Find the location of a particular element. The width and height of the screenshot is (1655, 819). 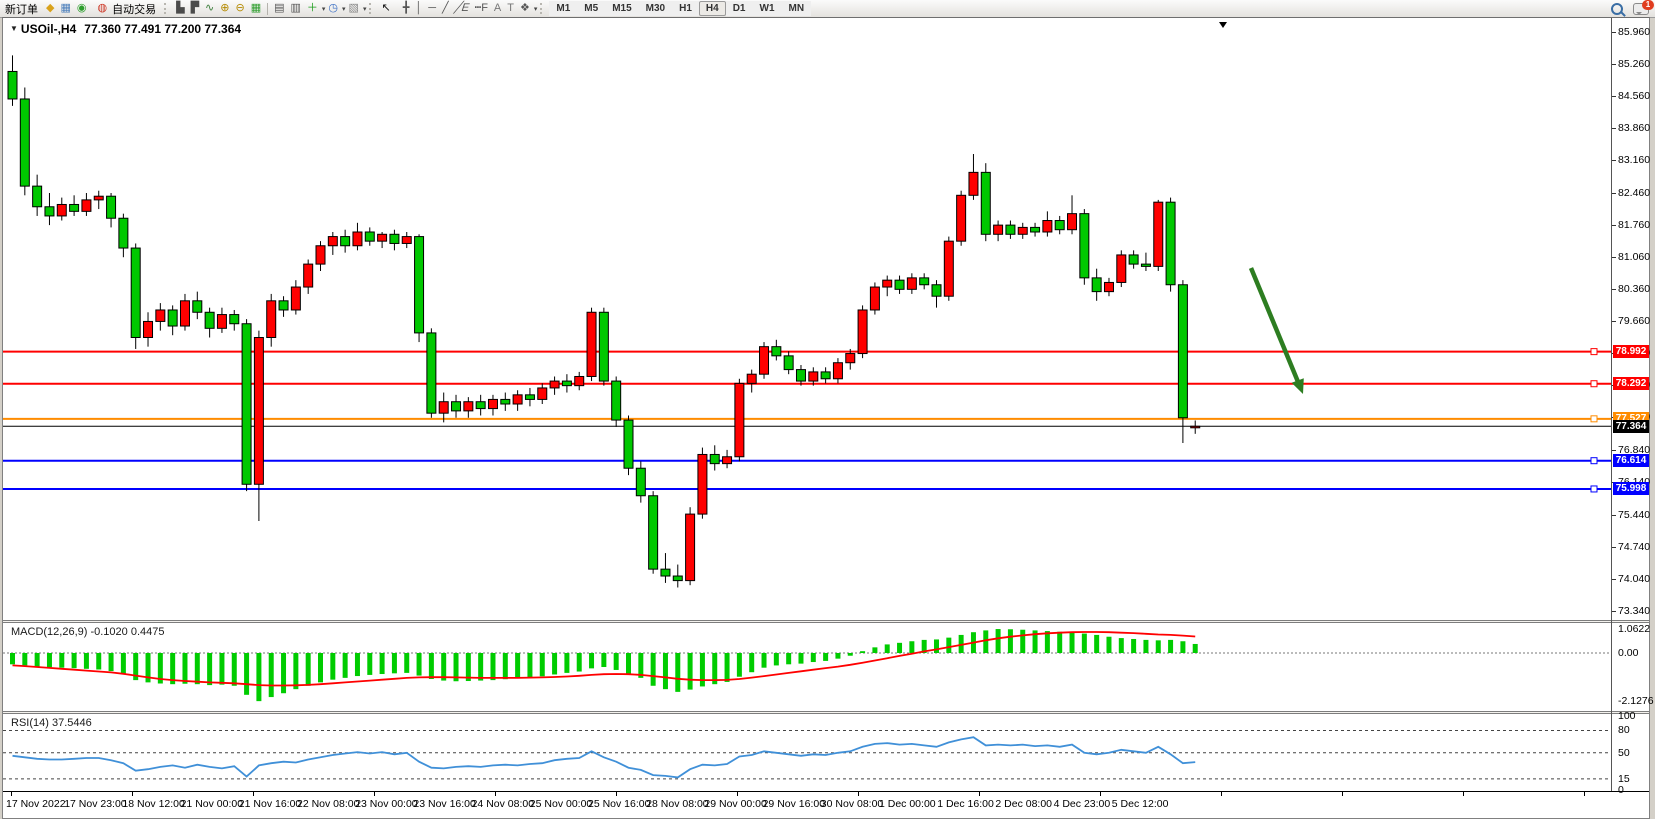

autotrading-label: 自动交易 is located at coordinates (134, 9).